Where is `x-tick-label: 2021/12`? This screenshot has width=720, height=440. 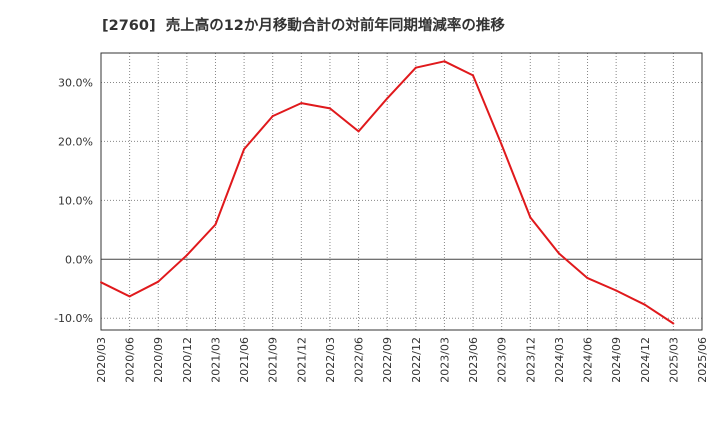
x-tick-label: 2021/12 is located at coordinates (301, 360).